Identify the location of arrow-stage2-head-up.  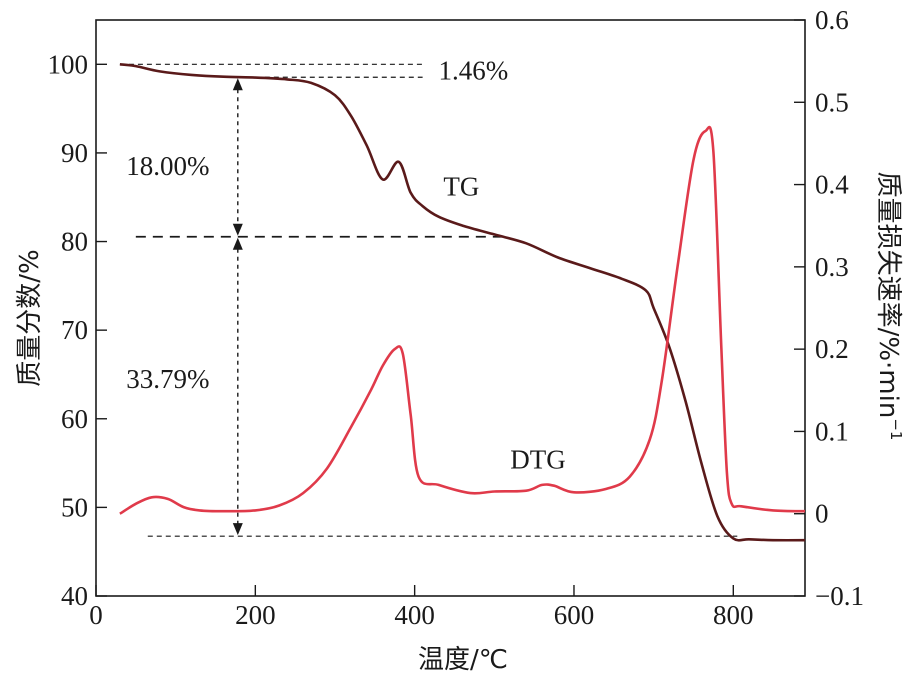
(237, 84).